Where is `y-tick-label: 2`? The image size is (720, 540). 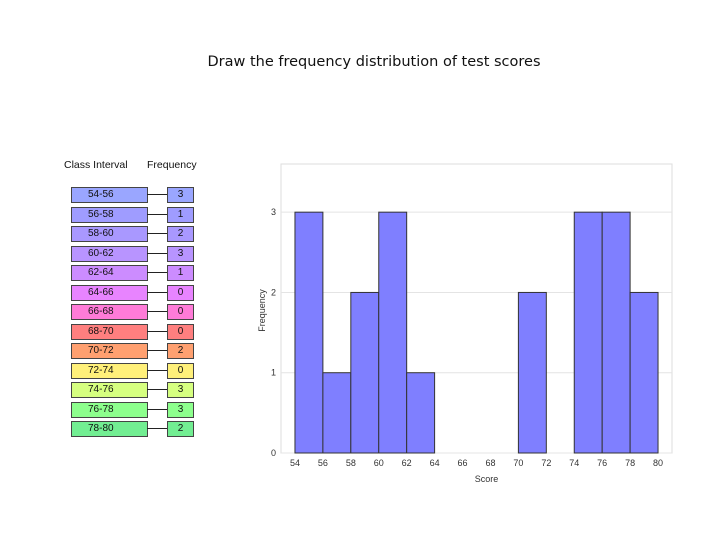 y-tick-label: 2 is located at coordinates (273, 292).